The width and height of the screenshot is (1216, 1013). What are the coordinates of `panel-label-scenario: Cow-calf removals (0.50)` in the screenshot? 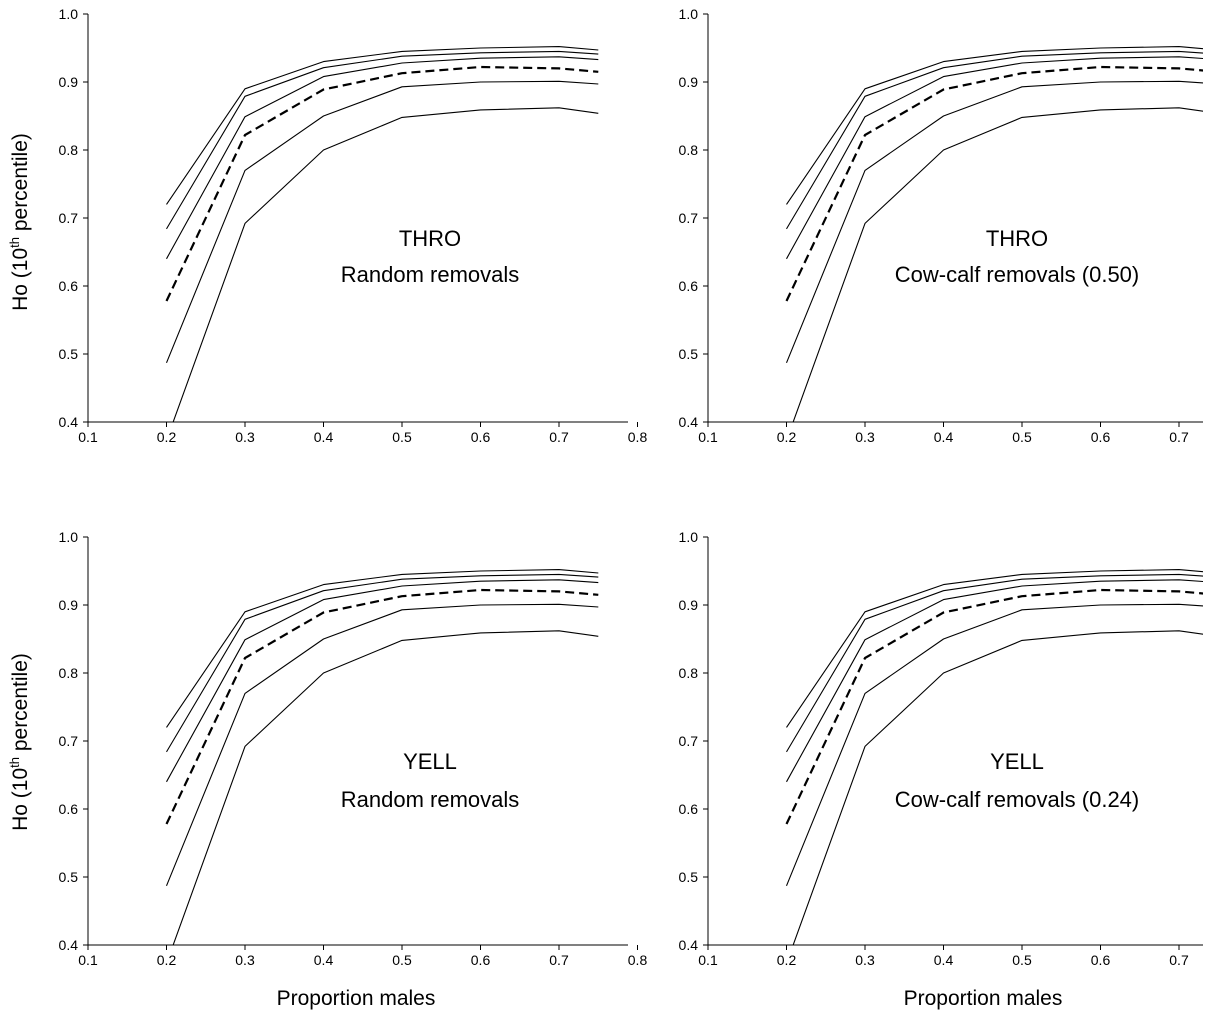 It's located at (1017, 274).